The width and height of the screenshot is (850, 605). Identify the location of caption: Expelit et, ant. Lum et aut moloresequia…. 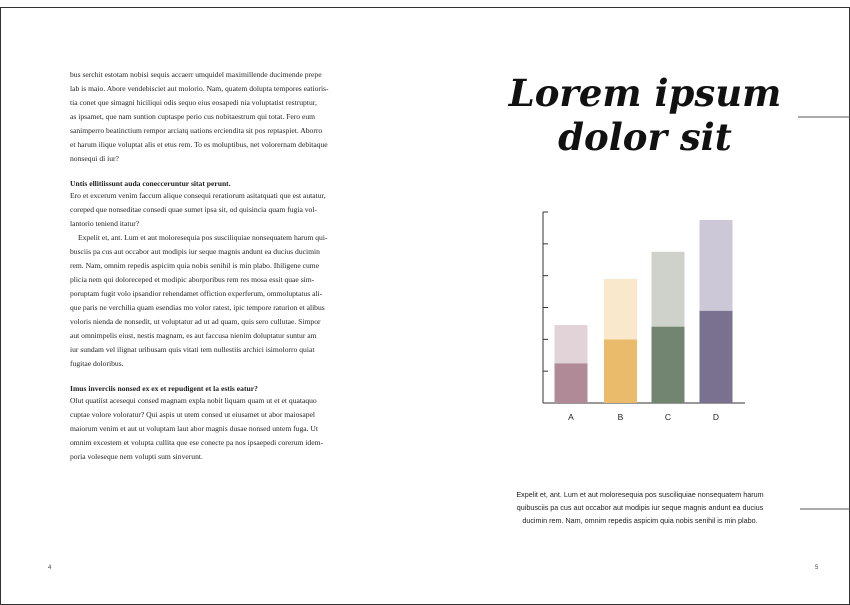
(639, 494).